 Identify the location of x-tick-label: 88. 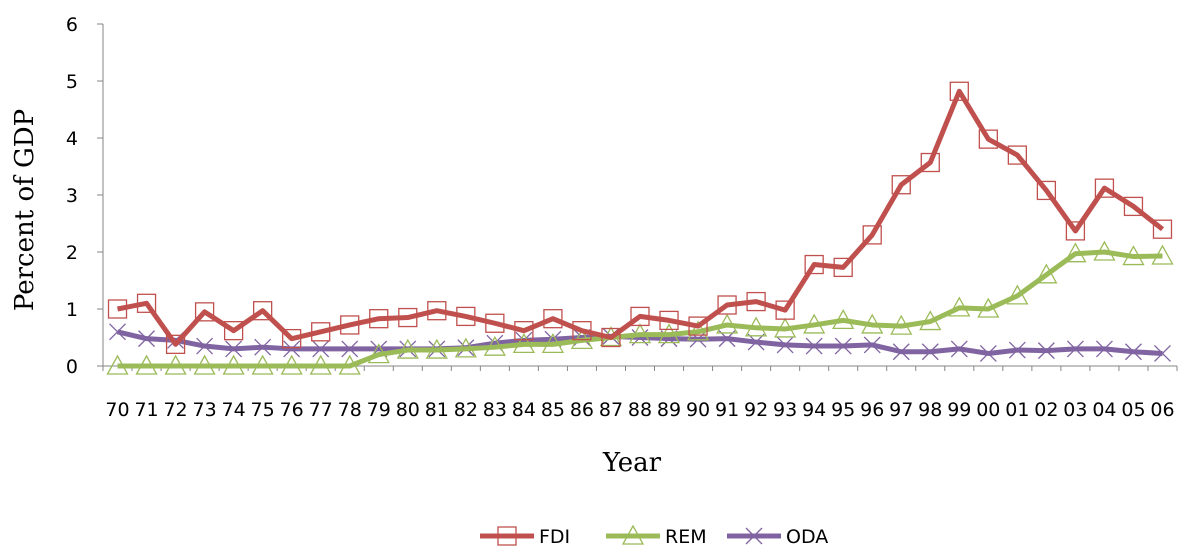
(640, 410).